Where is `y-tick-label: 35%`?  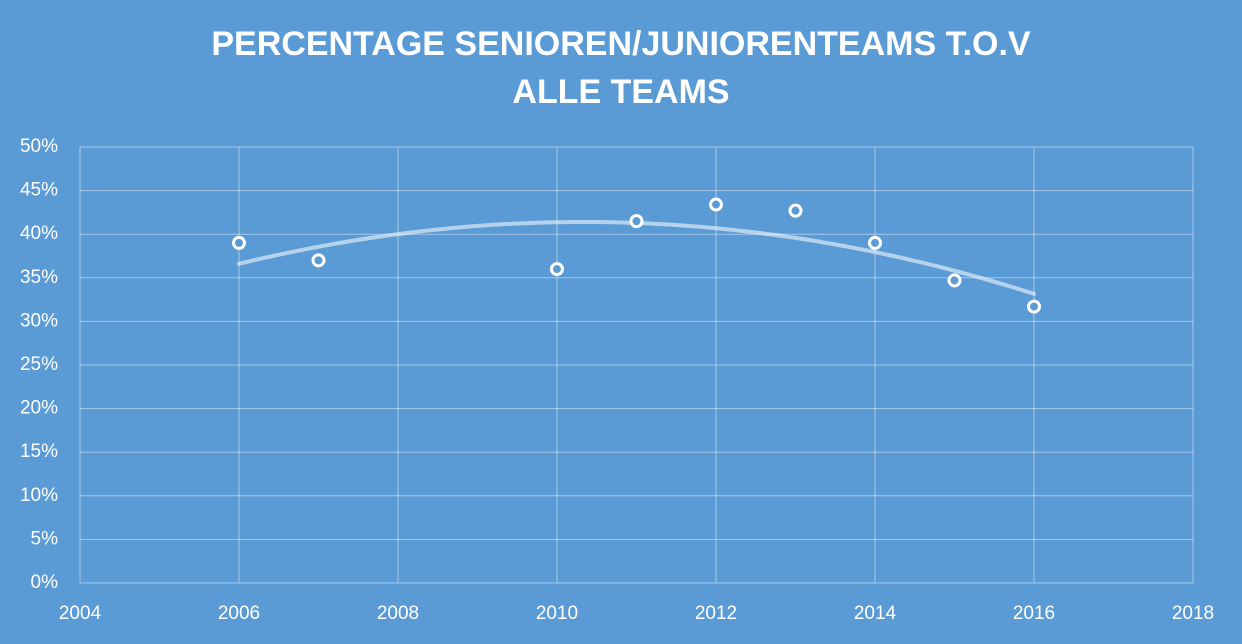
y-tick-label: 35% is located at coordinates (39, 277).